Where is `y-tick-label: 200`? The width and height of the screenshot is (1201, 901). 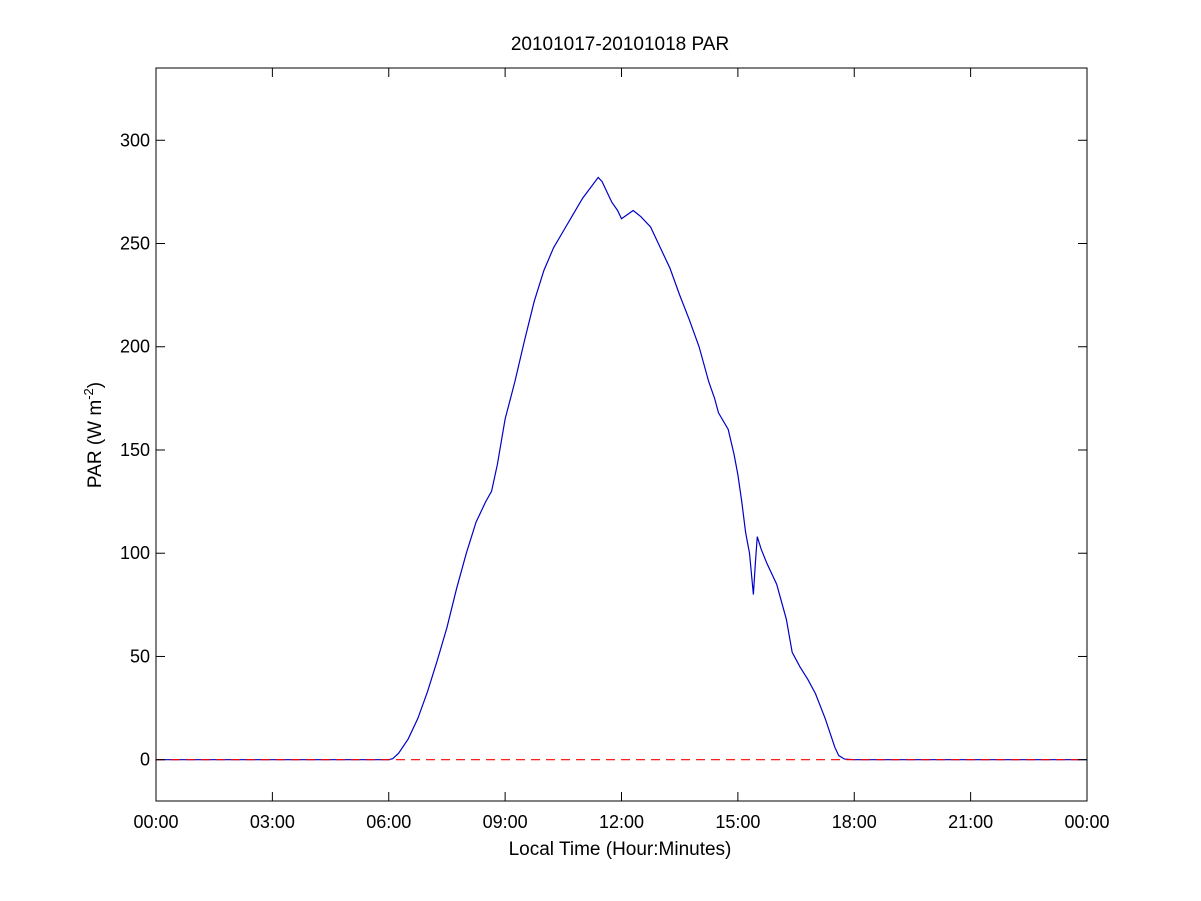
y-tick-label: 200 is located at coordinates (135, 347).